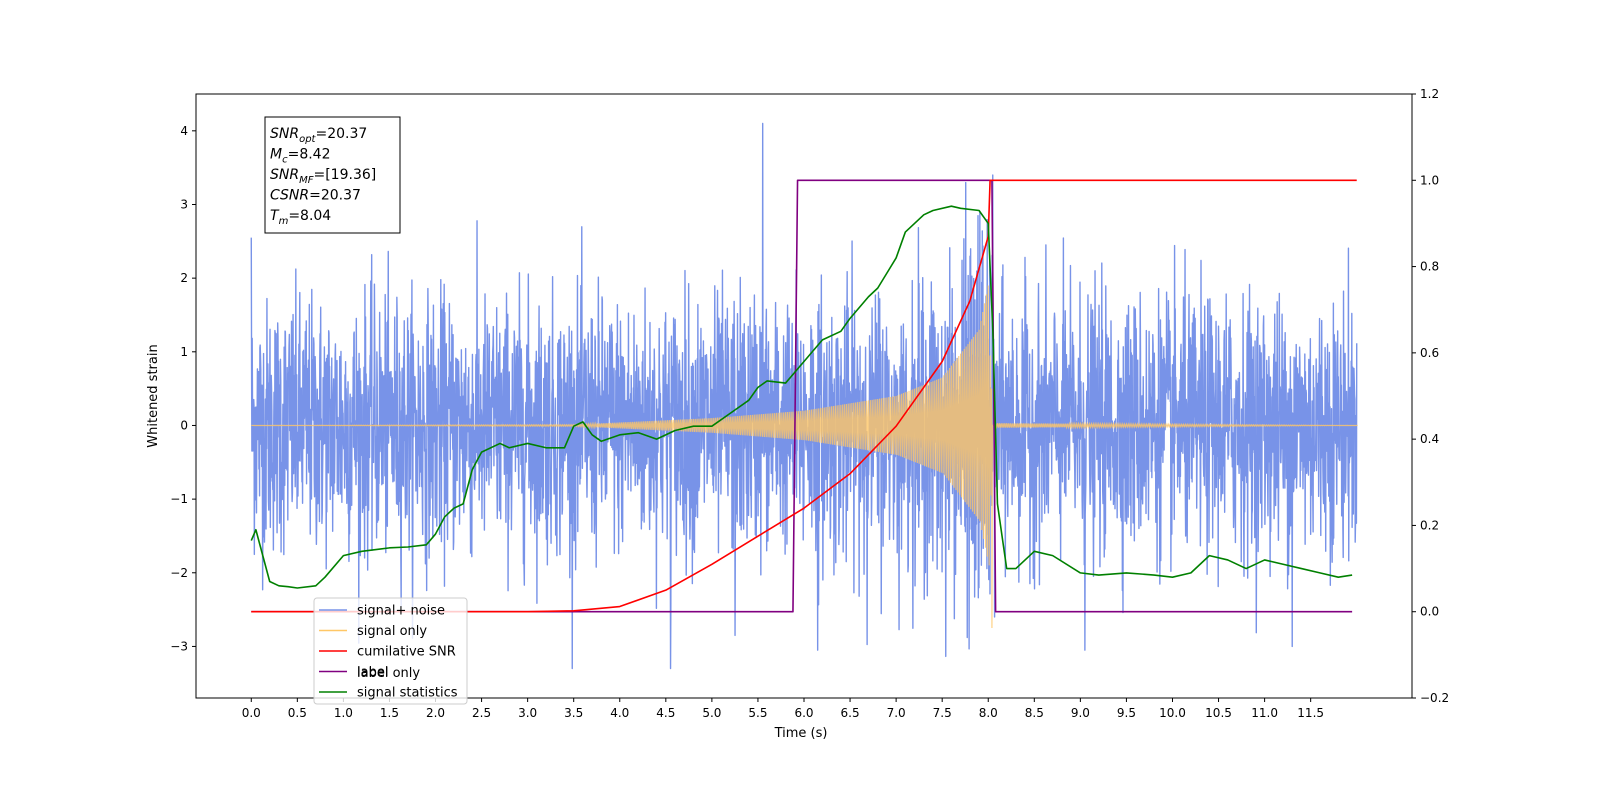 The width and height of the screenshot is (1600, 804). I want to click on x-tick-label: 2.0, so click(435, 713).